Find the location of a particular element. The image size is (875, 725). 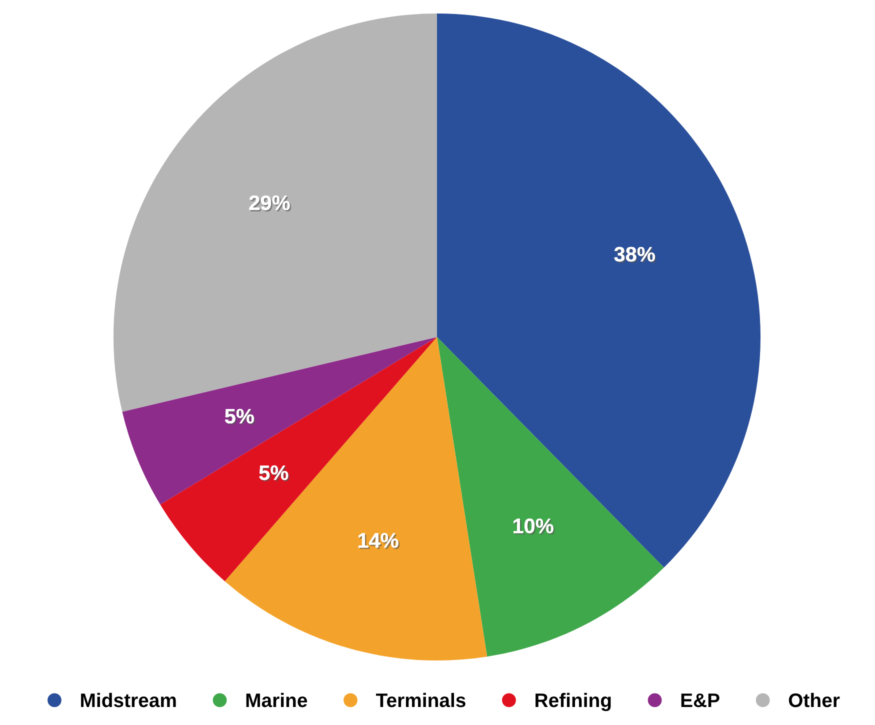

data-label: 38% is located at coordinates (635, 255).